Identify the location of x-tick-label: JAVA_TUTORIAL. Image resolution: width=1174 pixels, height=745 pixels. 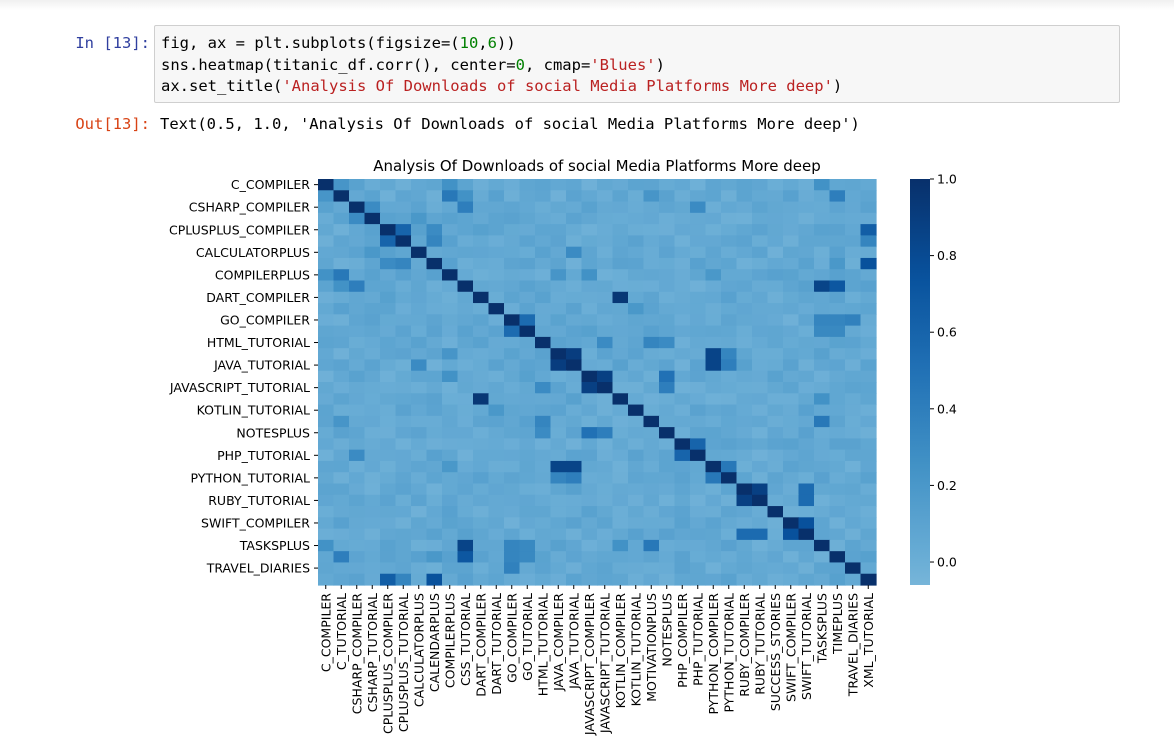
(573, 641).